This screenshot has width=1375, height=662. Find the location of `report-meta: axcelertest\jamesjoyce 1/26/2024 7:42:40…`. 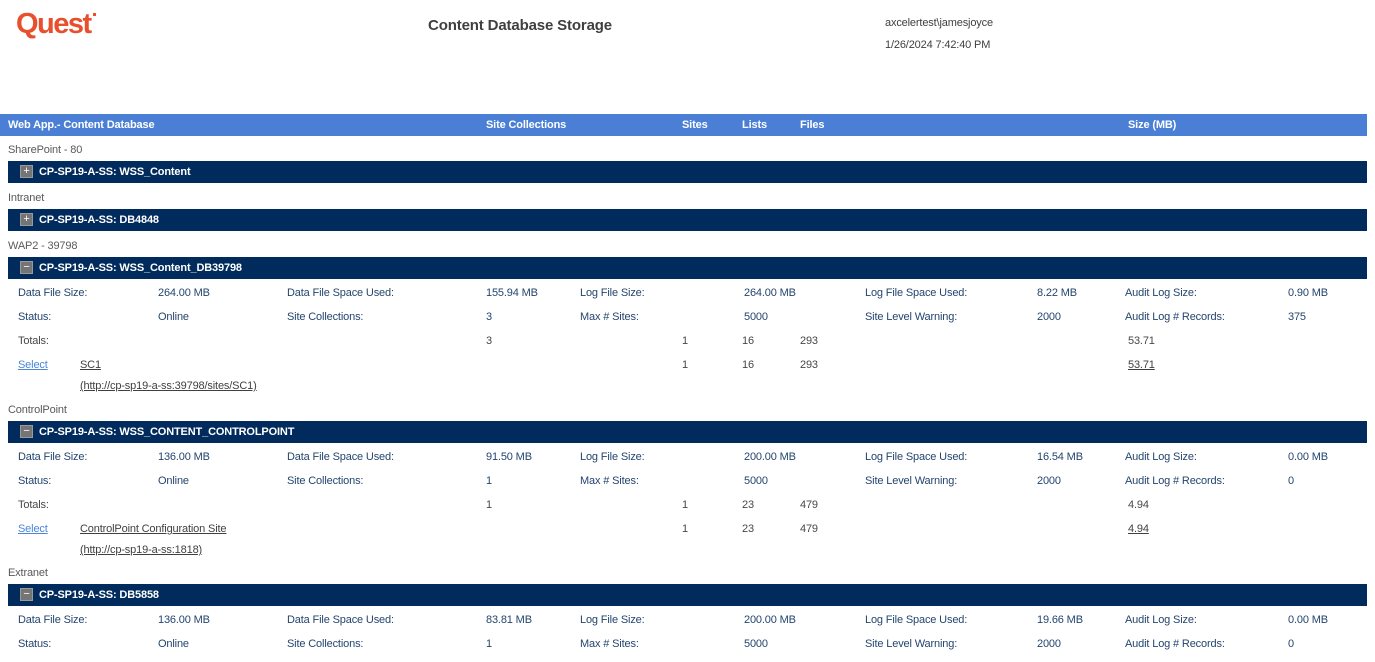

report-meta: axcelertest\jamesjoyce 1/26/2024 7:42:40… is located at coordinates (939, 34).